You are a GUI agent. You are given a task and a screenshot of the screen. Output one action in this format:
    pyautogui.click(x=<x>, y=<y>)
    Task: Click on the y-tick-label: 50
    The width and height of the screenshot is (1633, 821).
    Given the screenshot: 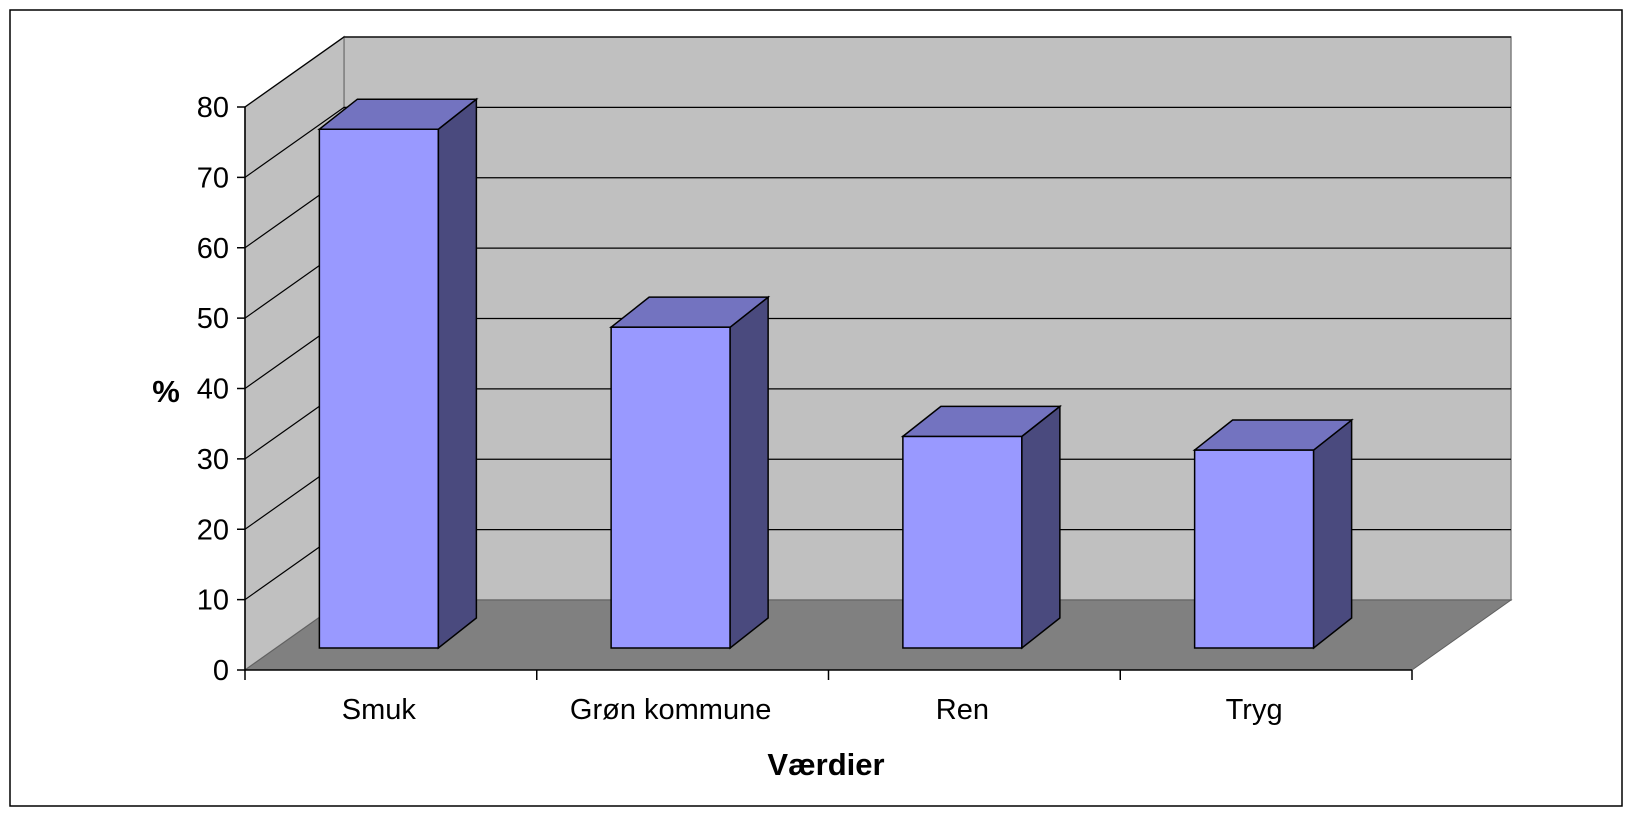 What is the action you would take?
    pyautogui.click(x=213, y=319)
    